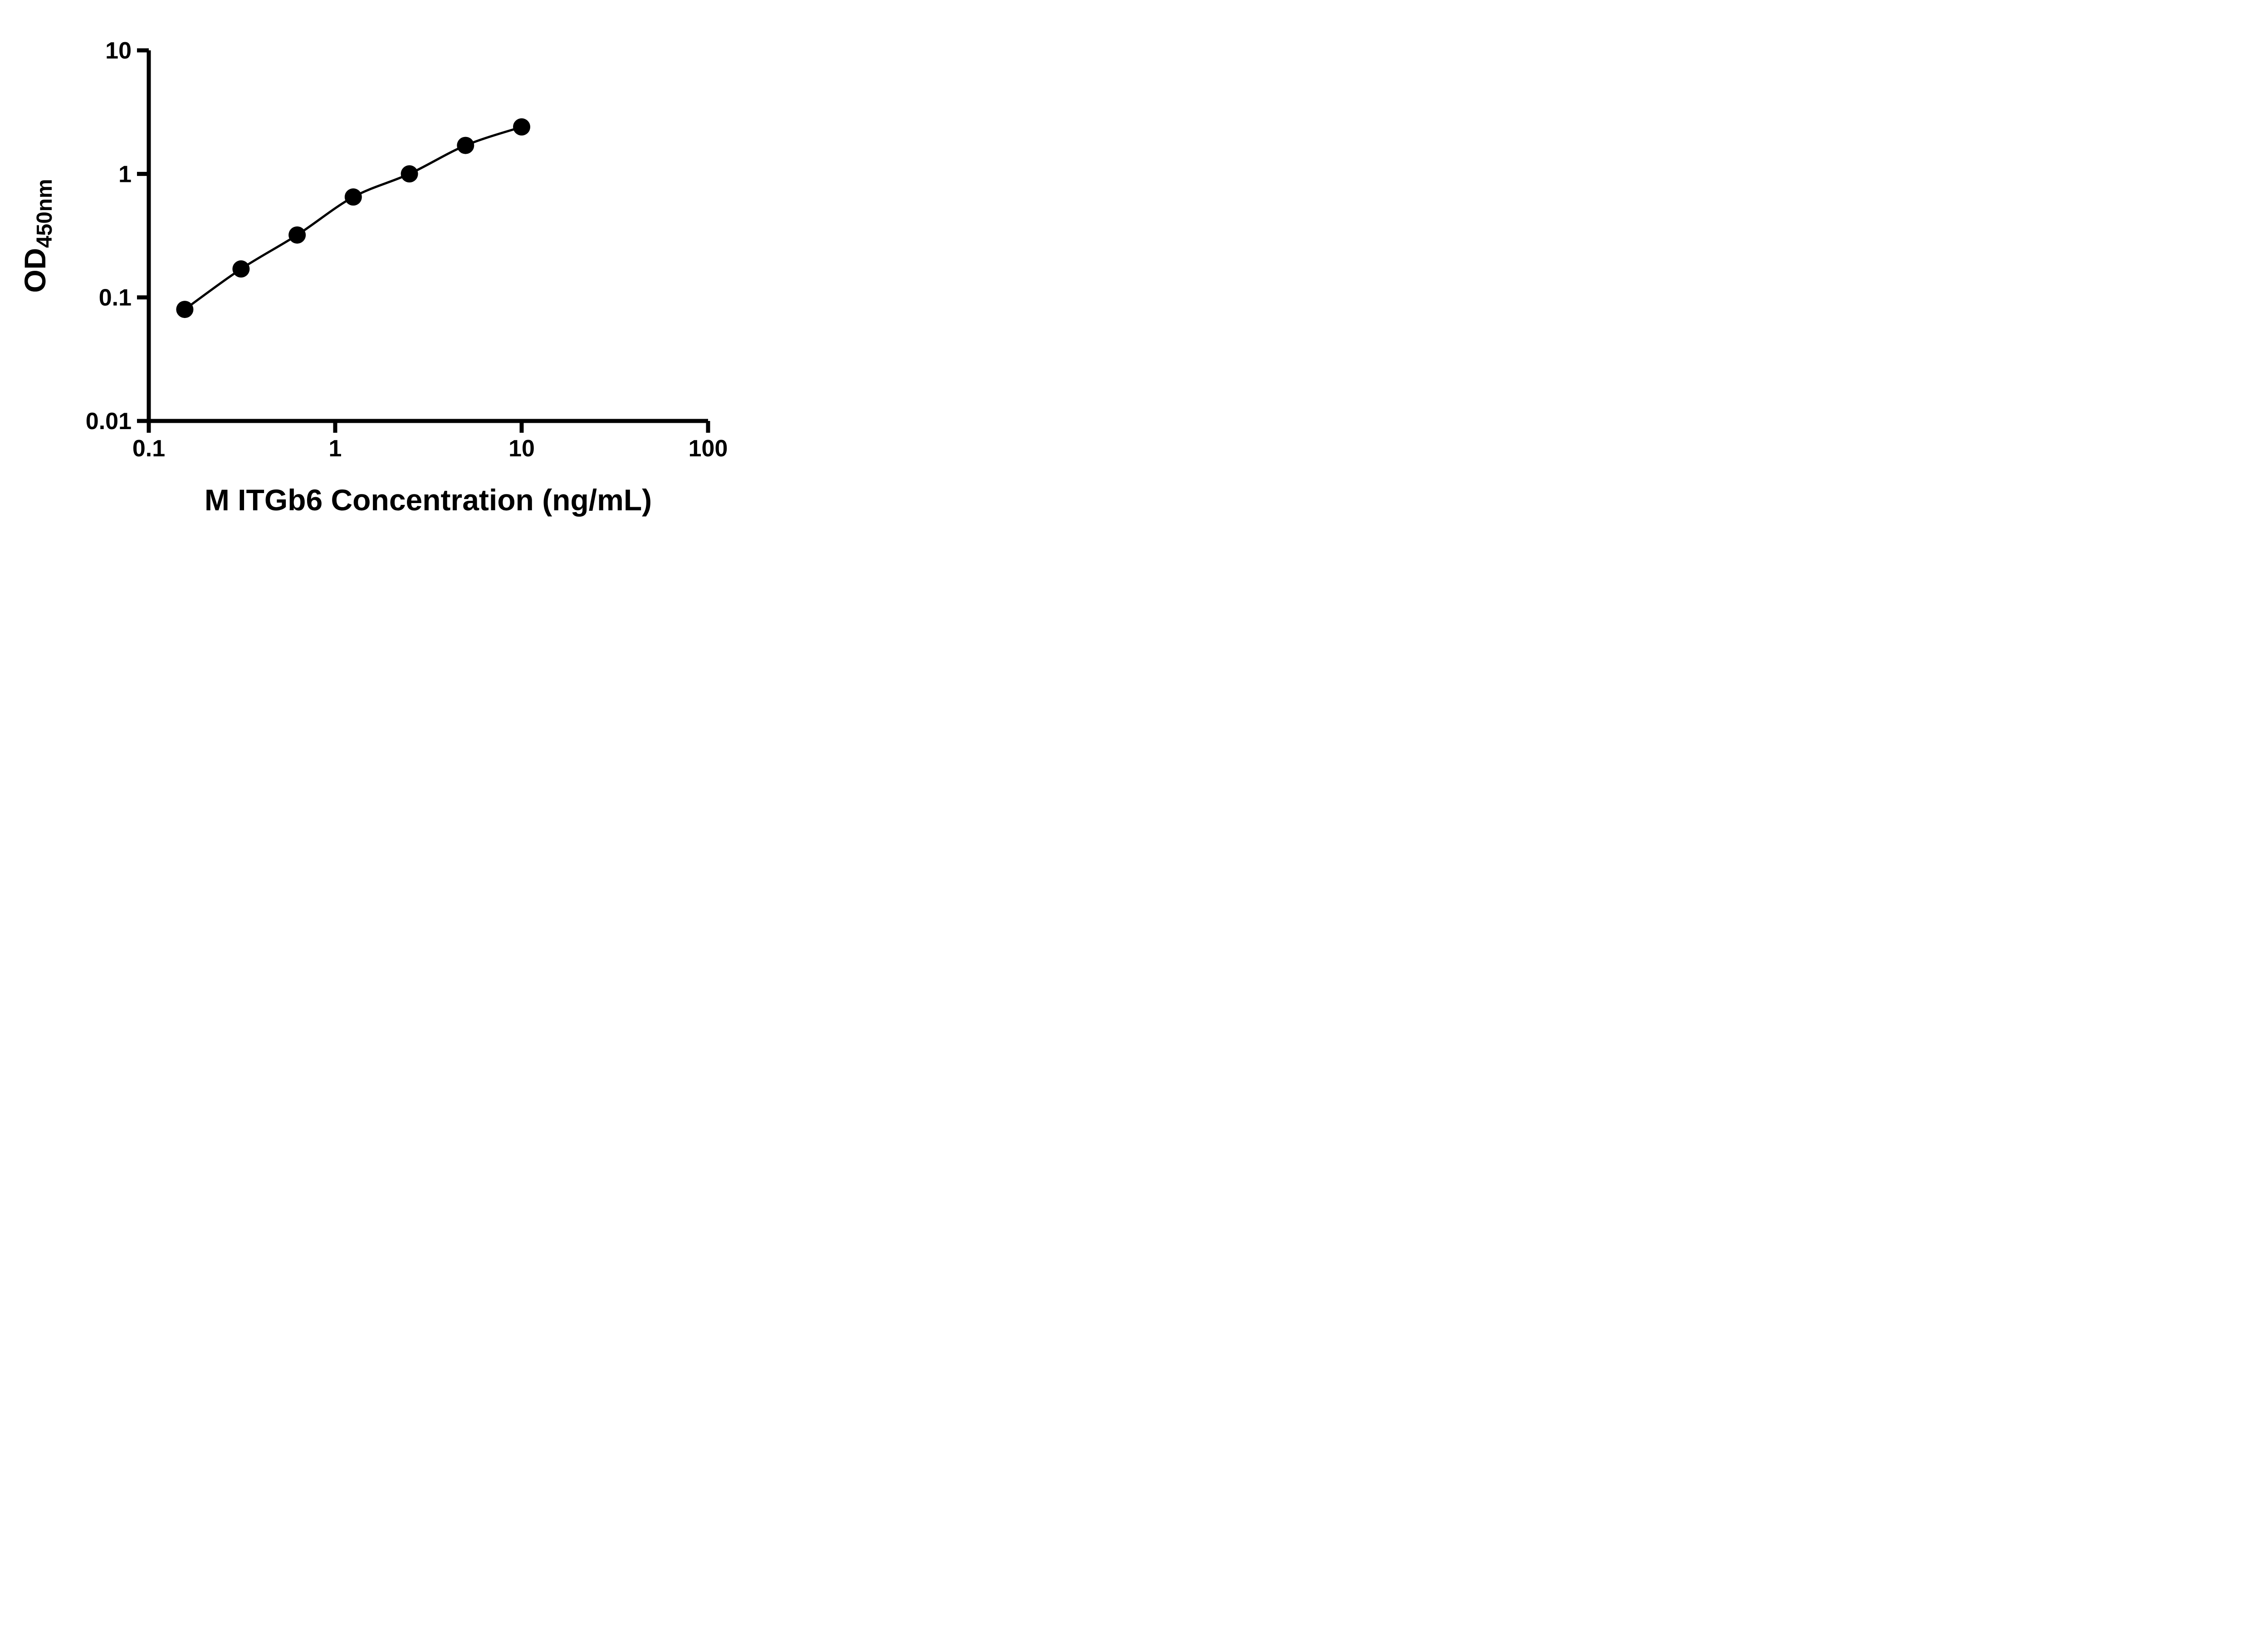 This screenshot has height=1633, width=2268. Describe the element at coordinates (336, 448) in the screenshot. I see `x-tick-label: 1` at that location.